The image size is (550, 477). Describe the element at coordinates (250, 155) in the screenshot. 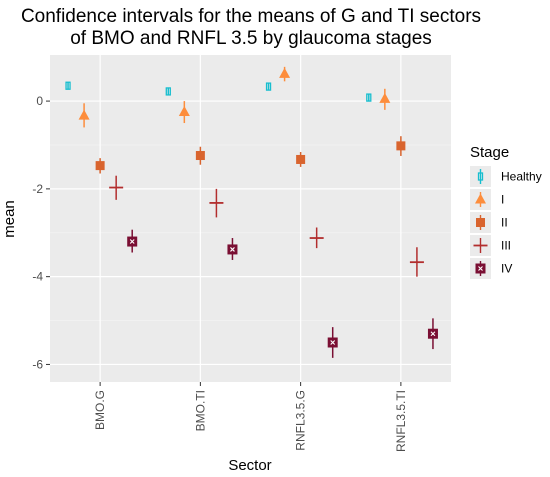

I see `series-ii` at that location.